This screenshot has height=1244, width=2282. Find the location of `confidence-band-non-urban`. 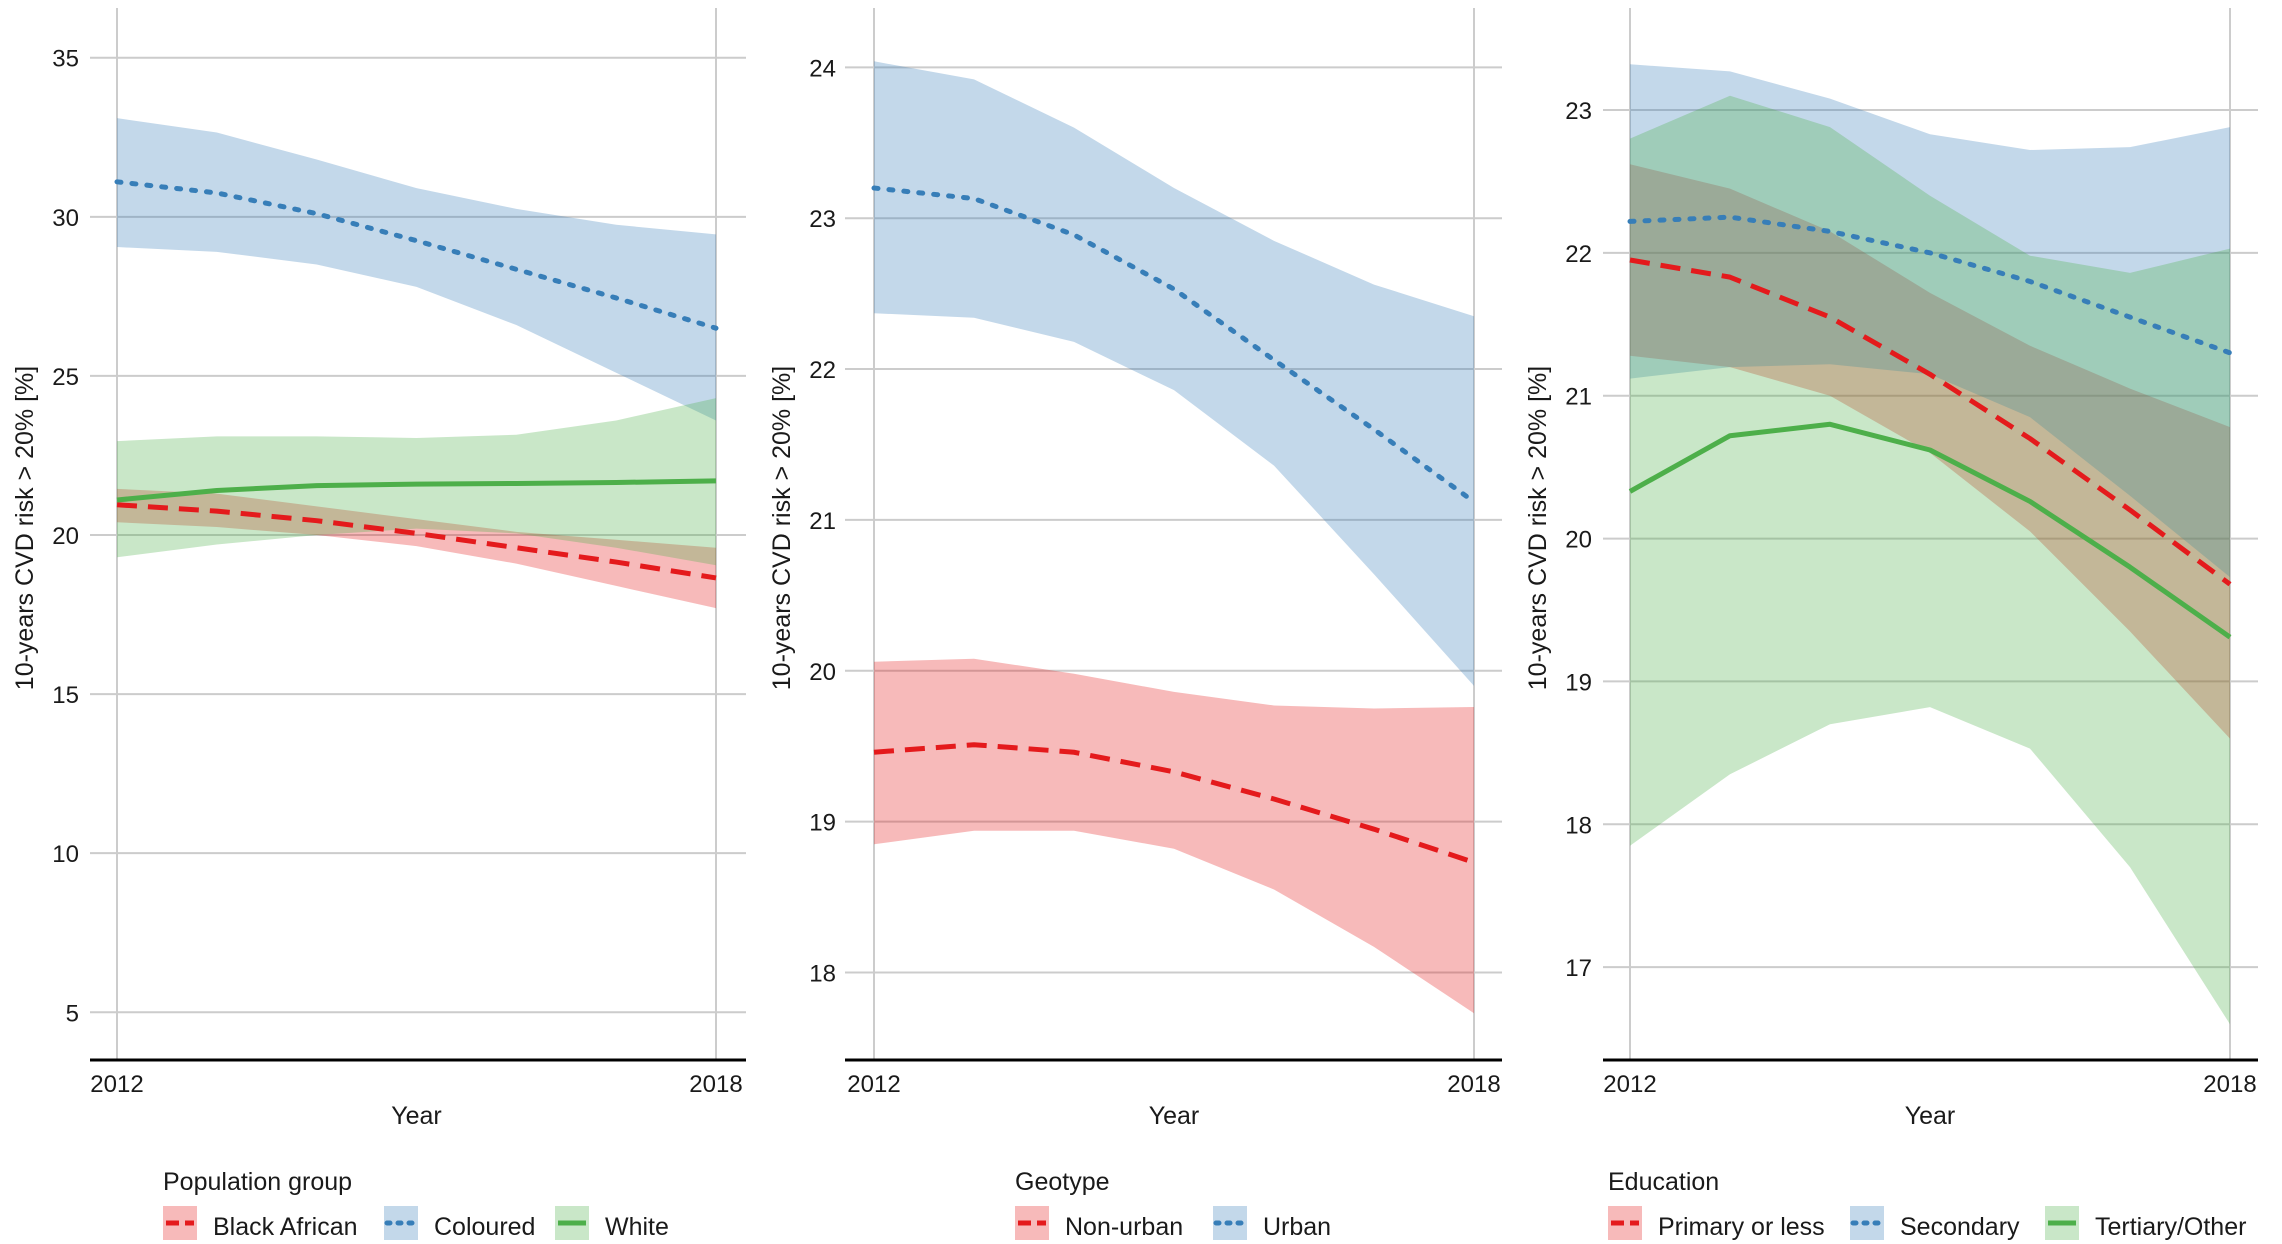

confidence-band-non-urban is located at coordinates (1174, 836).